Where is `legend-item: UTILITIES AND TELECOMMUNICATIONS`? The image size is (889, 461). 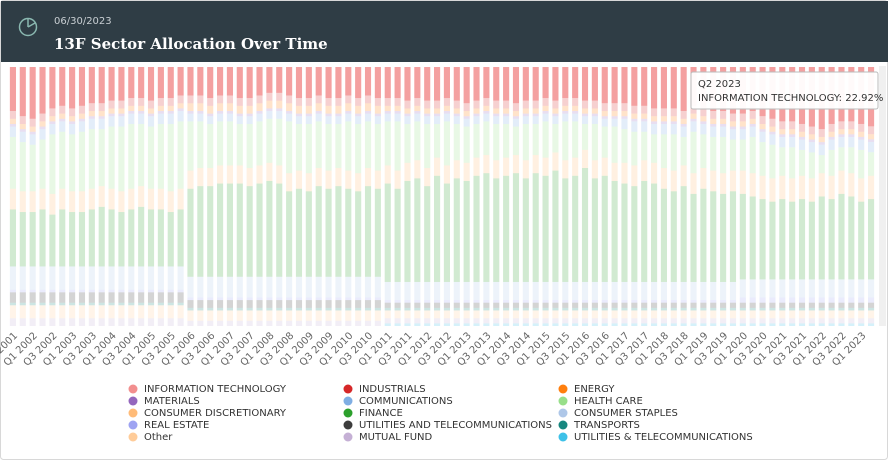
legend-item: UTILITIES AND TELECOMMUNICATIONS is located at coordinates (447, 425).